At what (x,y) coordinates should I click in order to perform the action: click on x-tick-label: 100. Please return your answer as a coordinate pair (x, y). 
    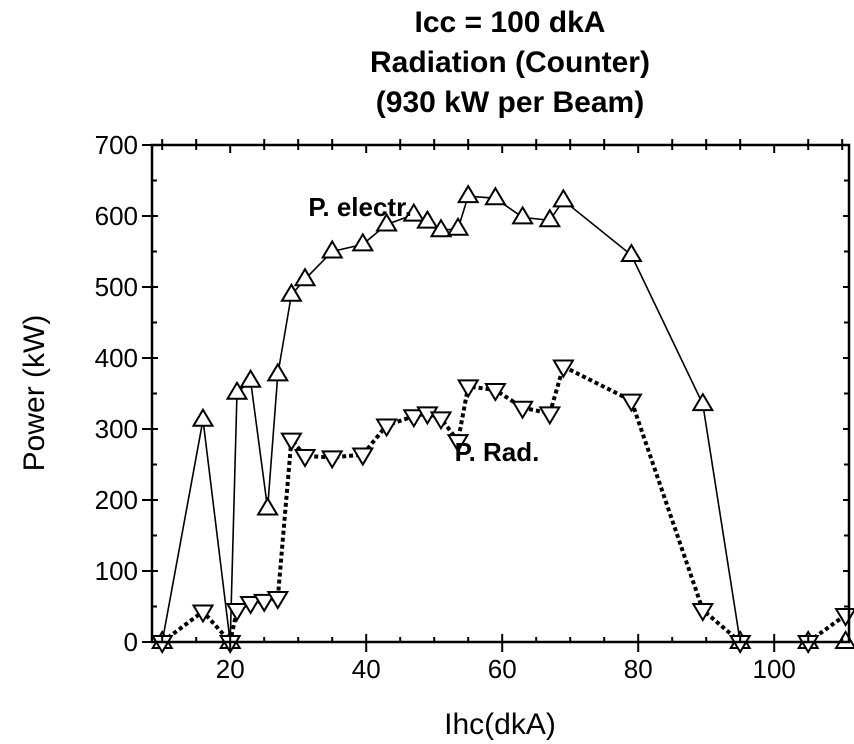
    Looking at the image, I should click on (774, 669).